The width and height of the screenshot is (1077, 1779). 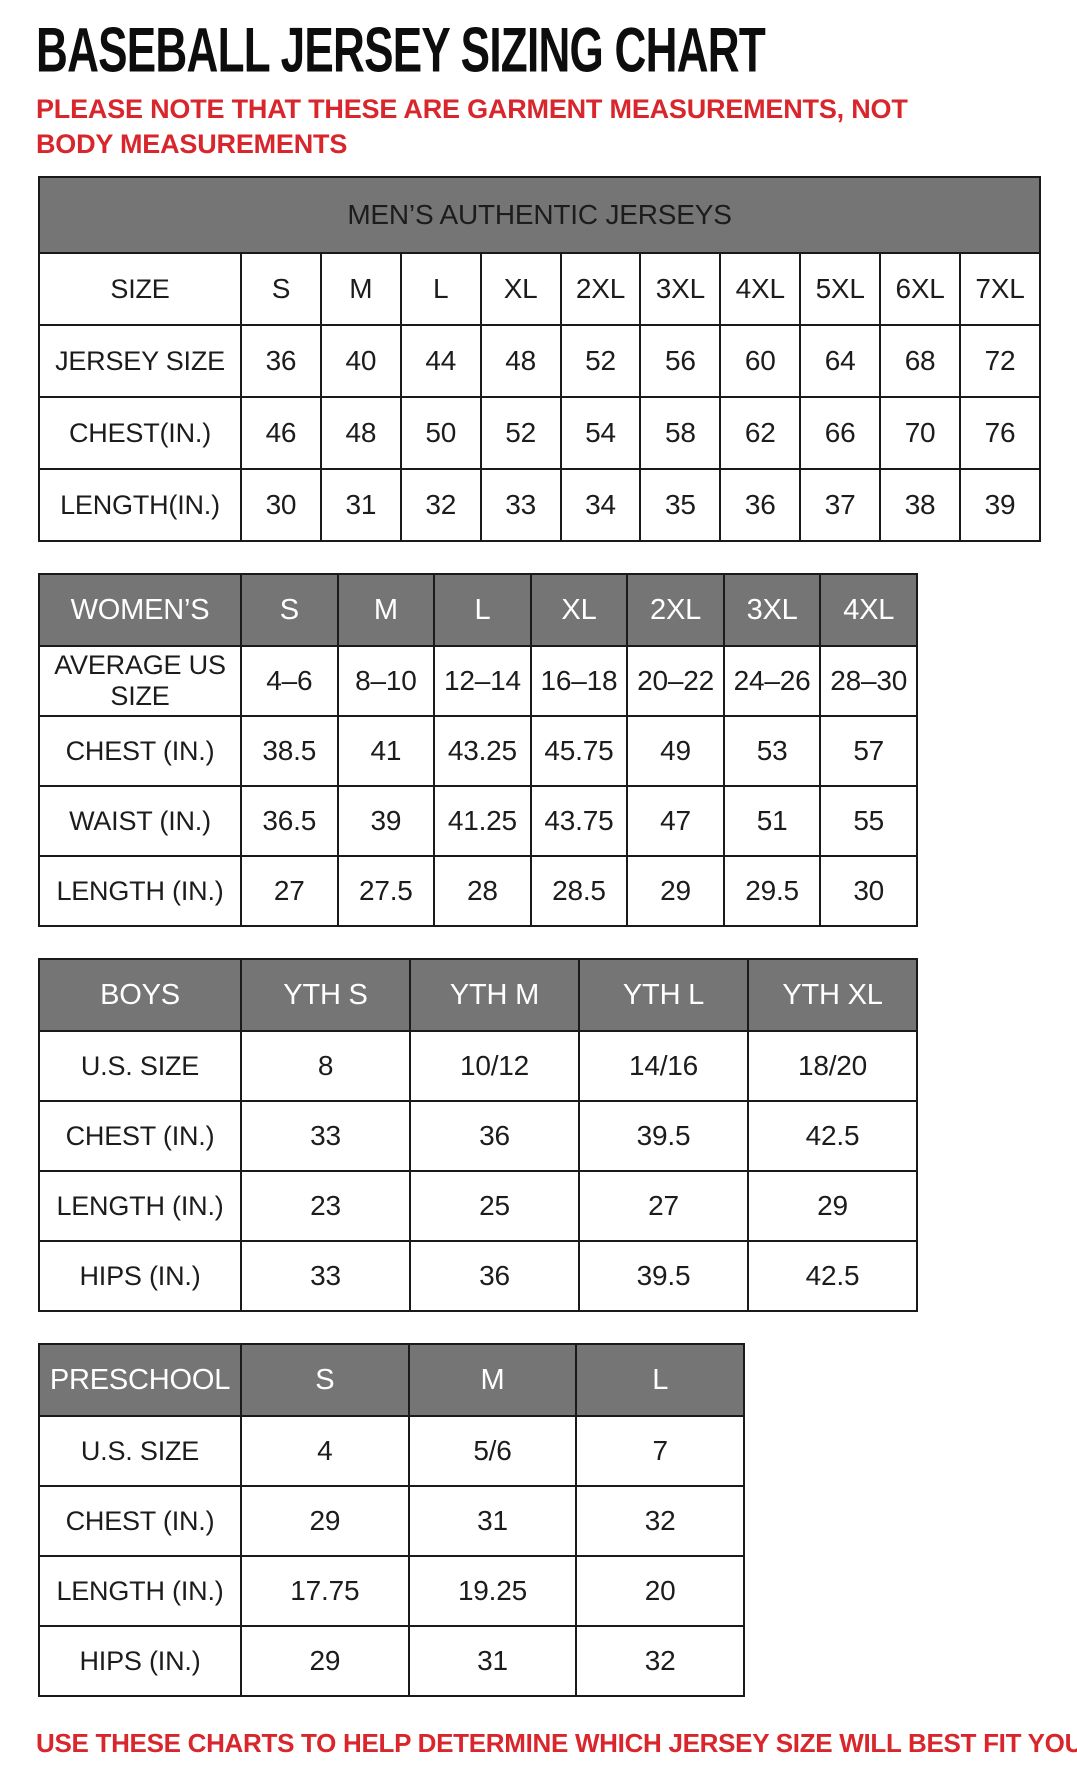 I want to click on value-cell: 17.75, so click(x=325, y=1591).